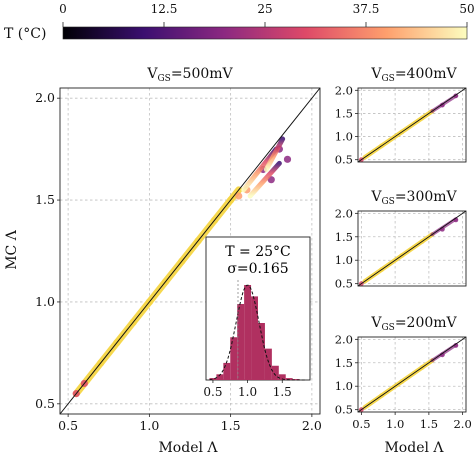  What do you see at coordinates (25, 34) in the screenshot?
I see `colorbar-label: T (°C)` at bounding box center [25, 34].